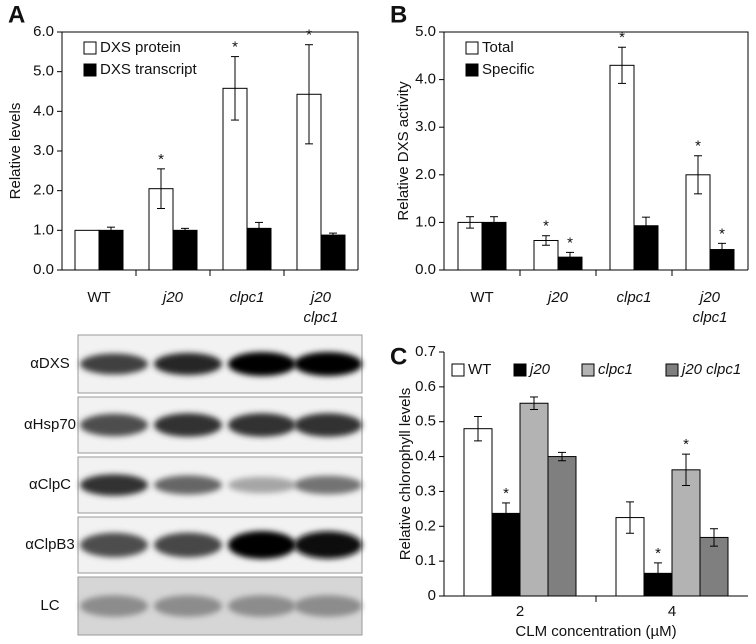 The width and height of the screenshot is (756, 644). What do you see at coordinates (520, 611) in the screenshot?
I see `x-tick-label: 2` at bounding box center [520, 611].